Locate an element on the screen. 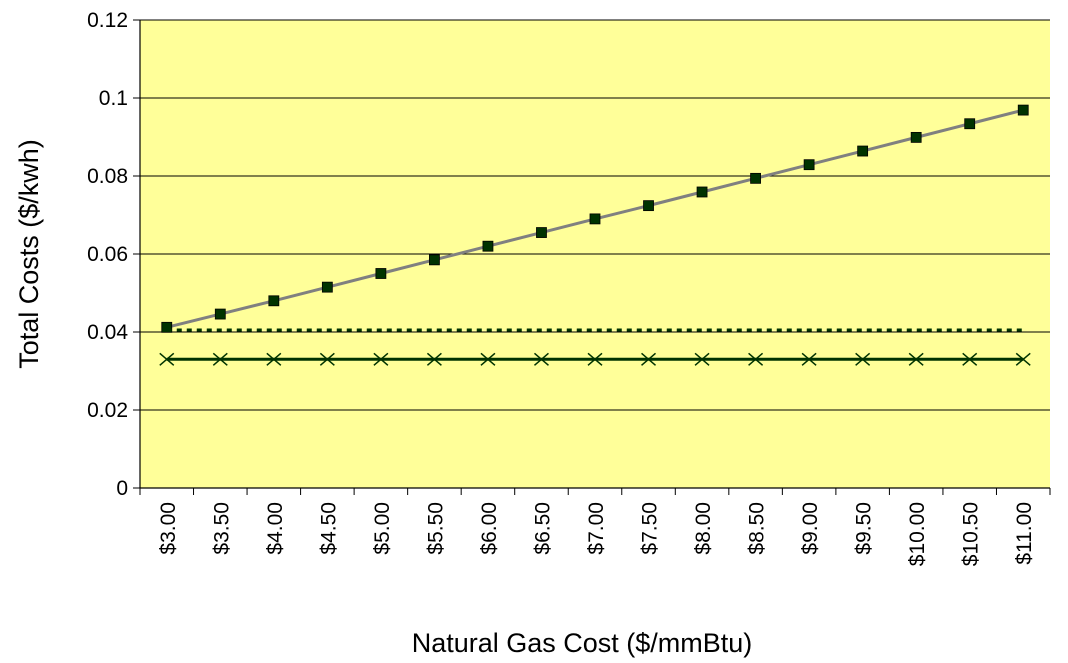 The width and height of the screenshot is (1068, 663). x-tick-label: $10.00 is located at coordinates (917, 534).